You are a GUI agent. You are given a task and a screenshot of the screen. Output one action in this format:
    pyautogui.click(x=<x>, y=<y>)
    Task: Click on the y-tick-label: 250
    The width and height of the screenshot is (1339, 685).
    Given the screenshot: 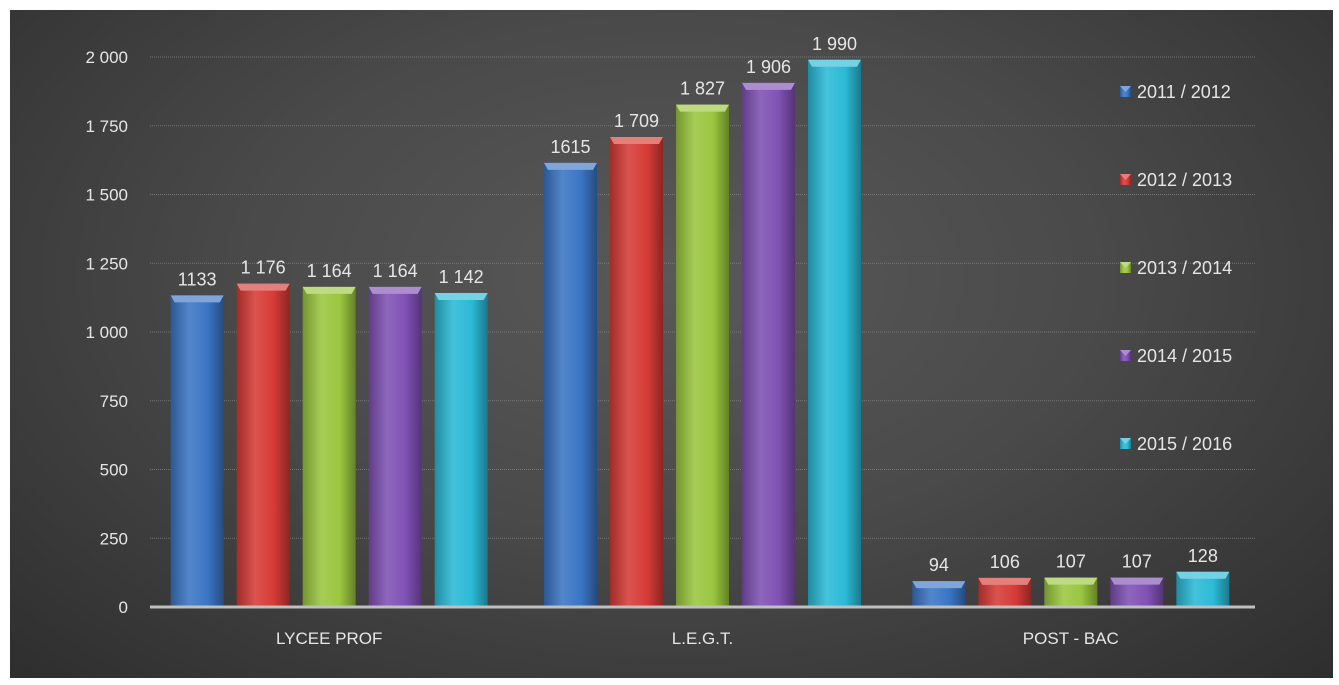 What is the action you would take?
    pyautogui.click(x=114, y=538)
    